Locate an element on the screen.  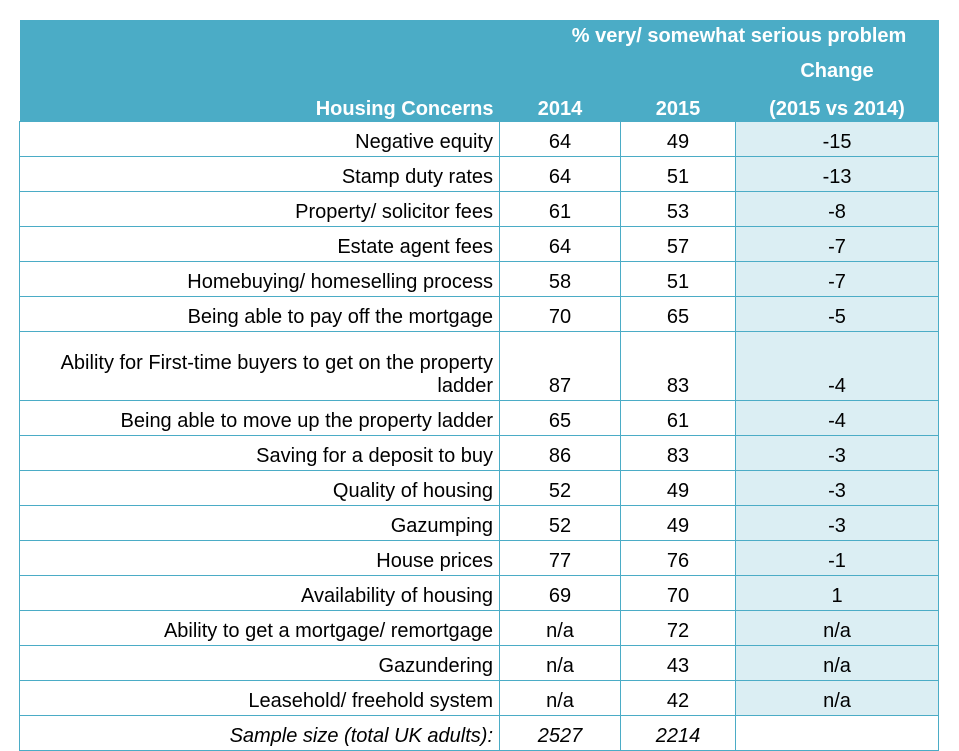
change-cell: -8 is located at coordinates (837, 209).